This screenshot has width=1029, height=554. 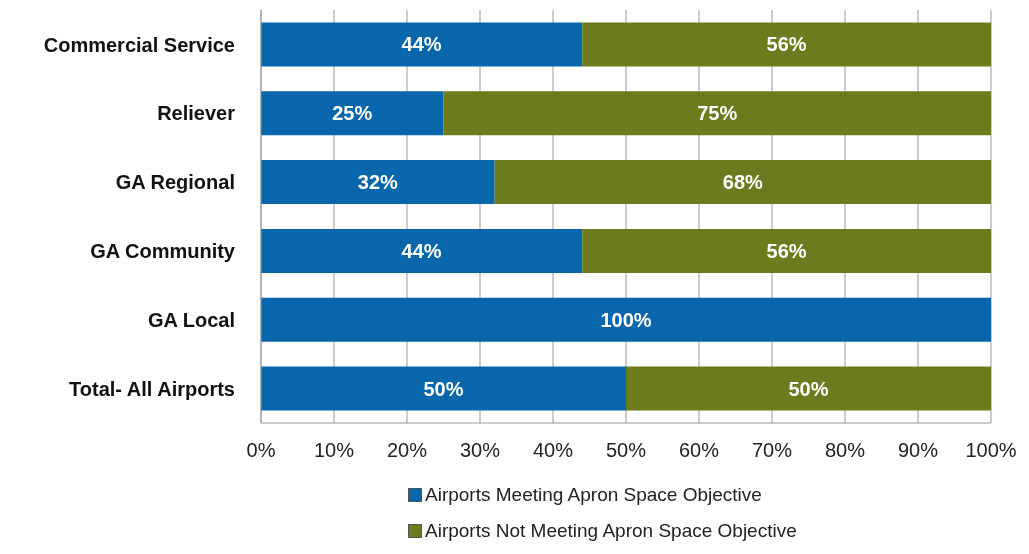 What do you see at coordinates (480, 450) in the screenshot?
I see `x-tick-label: 30%` at bounding box center [480, 450].